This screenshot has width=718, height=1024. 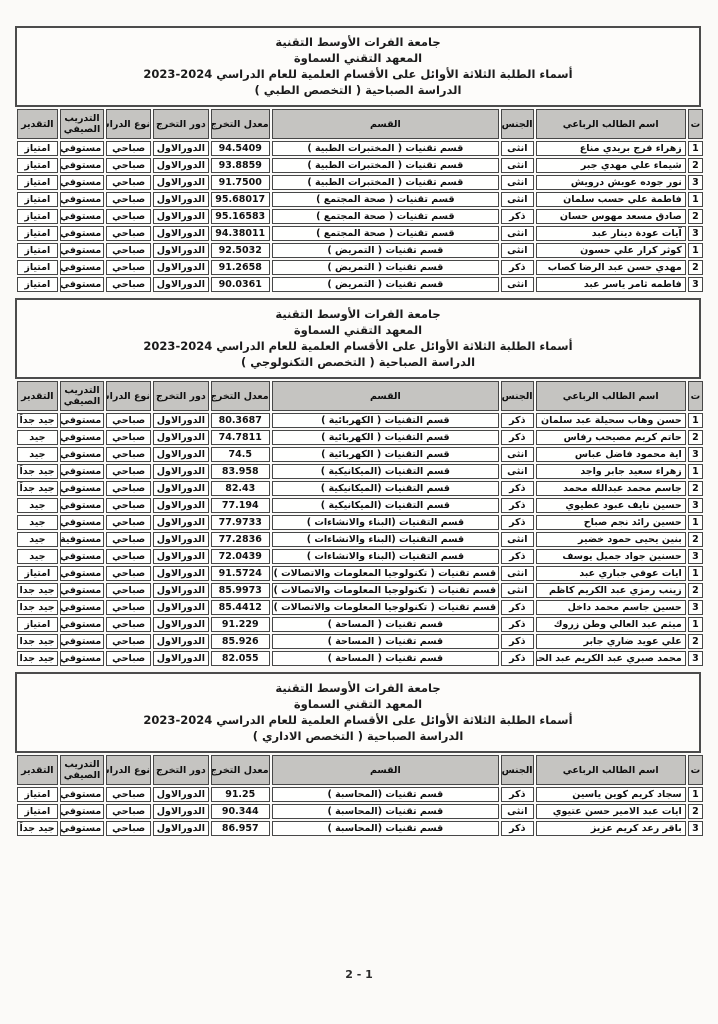 I want to click on col-header-rank: ت, so click(x=695, y=396).